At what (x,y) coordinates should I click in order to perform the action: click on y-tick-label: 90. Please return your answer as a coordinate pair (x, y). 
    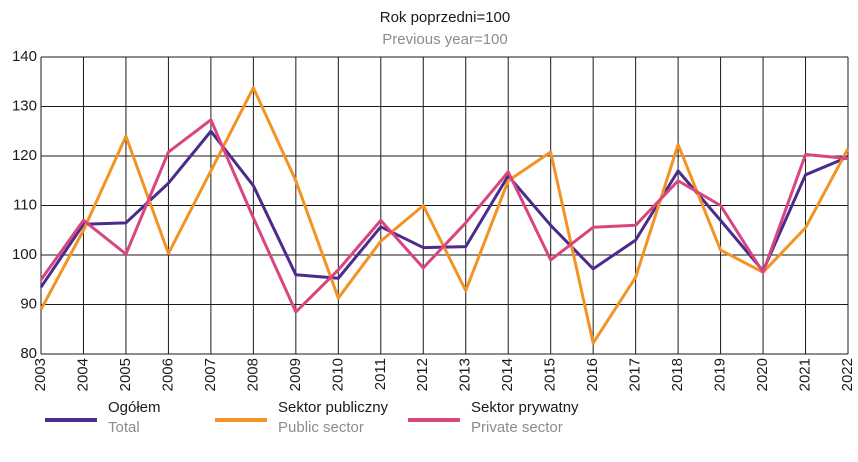
    Looking at the image, I should click on (28, 303).